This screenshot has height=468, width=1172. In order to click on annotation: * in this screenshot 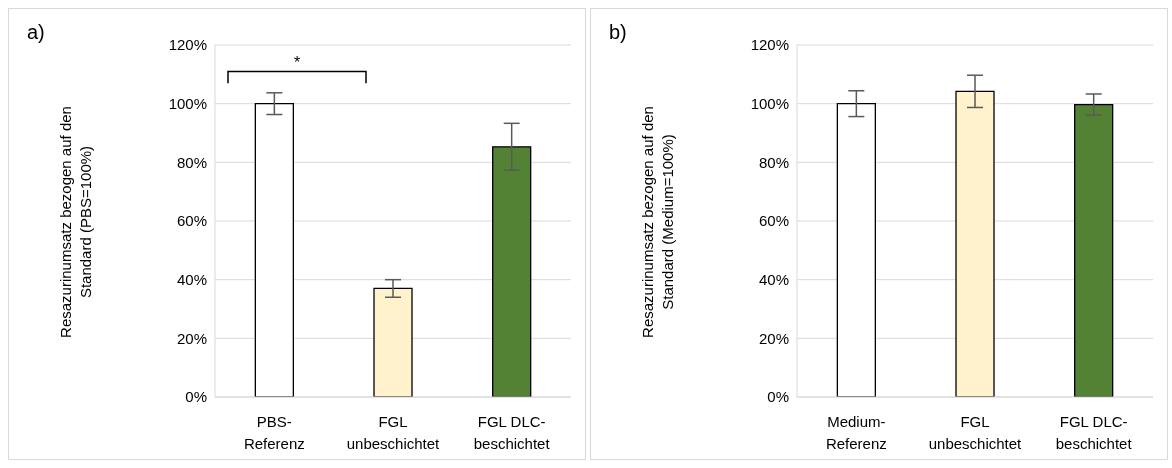, I will do `click(297, 62)`.